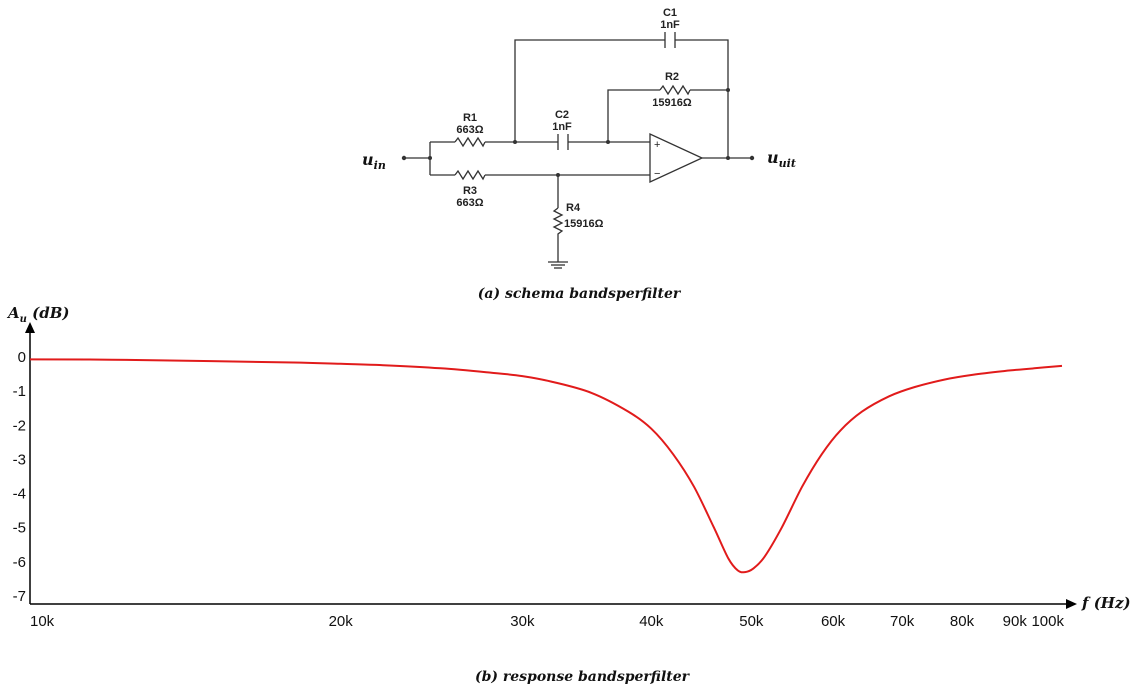 The image size is (1138, 692). I want to click on y-tick-label: -7, so click(19, 596).